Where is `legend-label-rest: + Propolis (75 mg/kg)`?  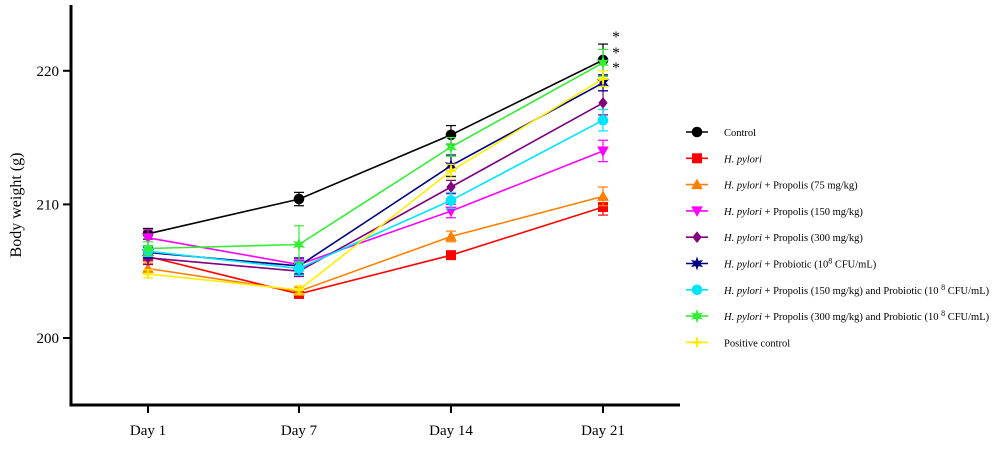
legend-label-rest: + Propolis (75 mg/kg) is located at coordinates (810, 186).